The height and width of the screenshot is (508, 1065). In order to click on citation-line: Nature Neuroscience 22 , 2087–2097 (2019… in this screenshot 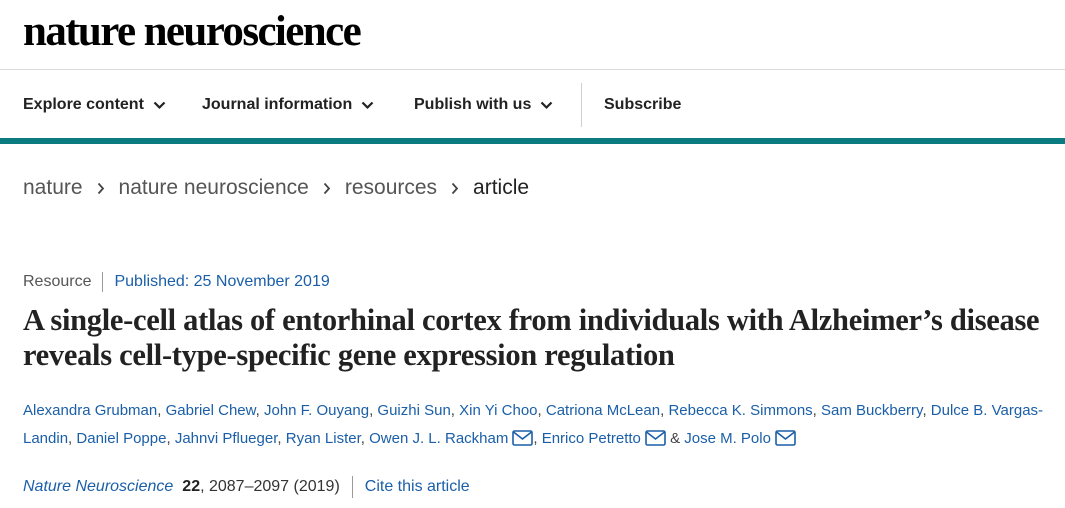, I will do `click(246, 487)`.